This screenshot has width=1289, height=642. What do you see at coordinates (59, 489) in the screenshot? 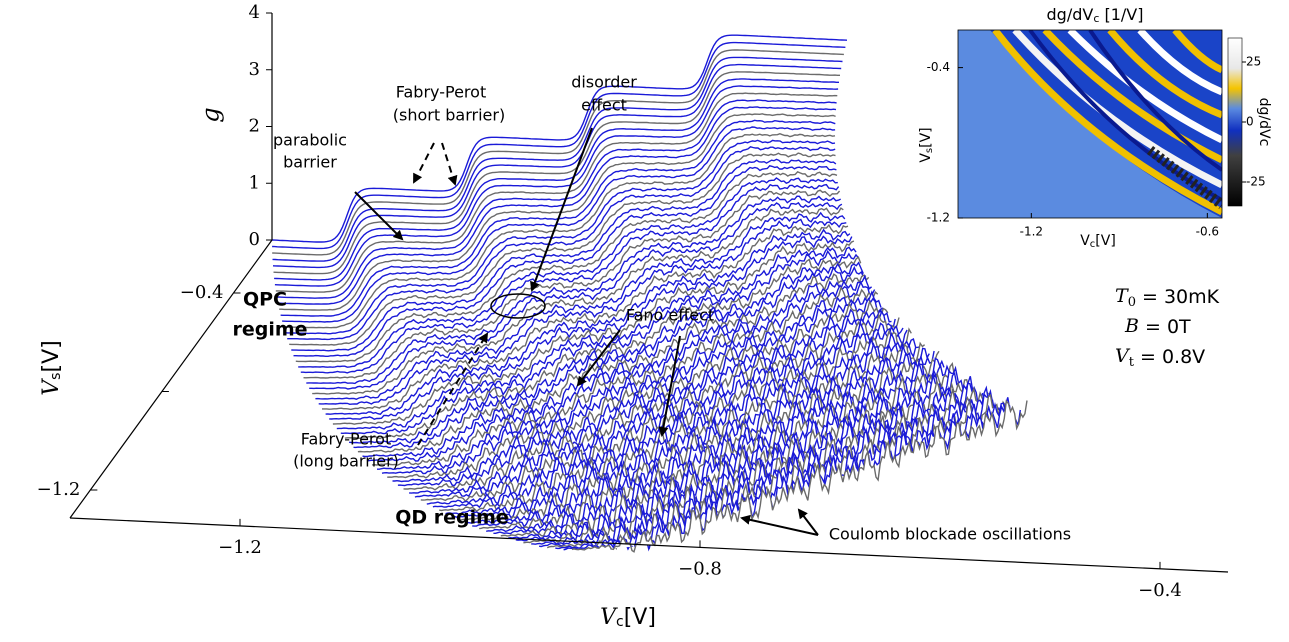
I see `y-tick-label: −1.2` at bounding box center [59, 489].